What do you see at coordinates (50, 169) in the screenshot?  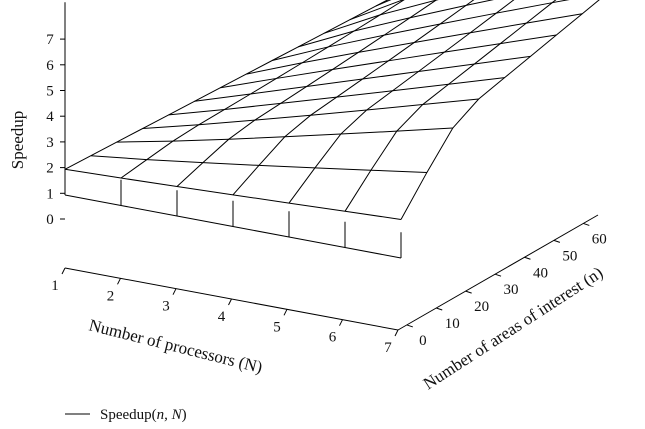 I see `y-tick-label: 2` at bounding box center [50, 169].